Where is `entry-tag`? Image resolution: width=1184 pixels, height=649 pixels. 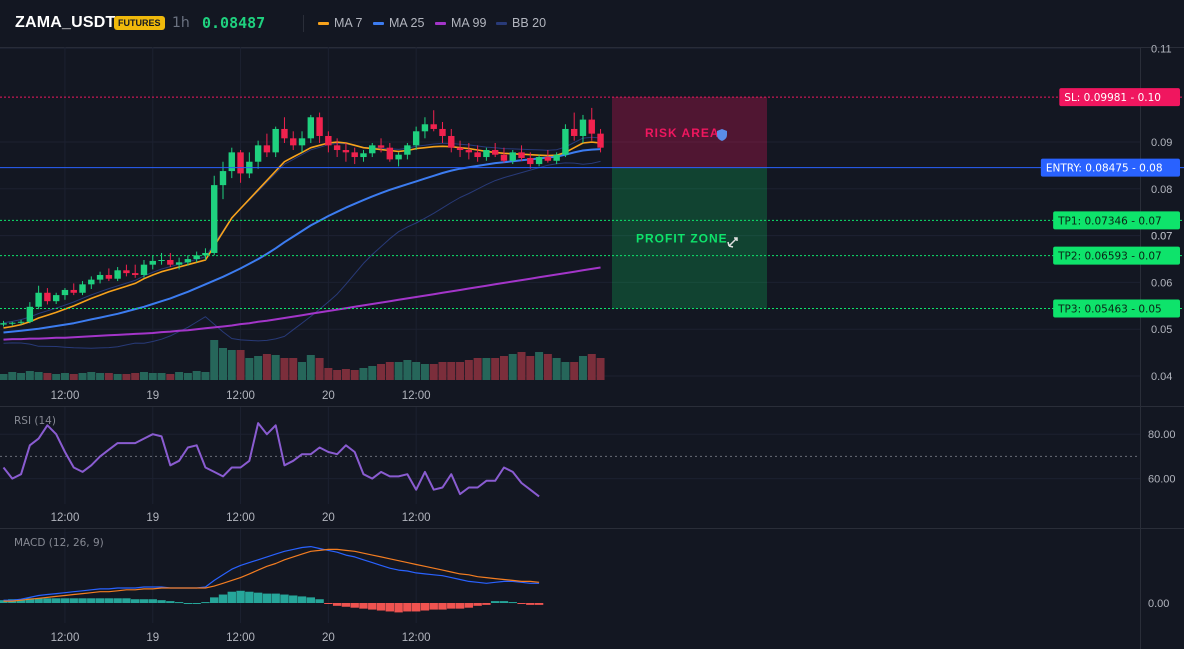
entry-tag is located at coordinates (1110, 167).